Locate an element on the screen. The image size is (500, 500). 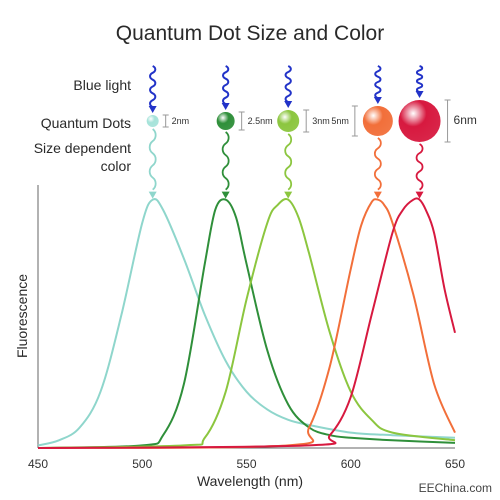
x-axis-label: Wavelength (nm) is located at coordinates (250, 481).